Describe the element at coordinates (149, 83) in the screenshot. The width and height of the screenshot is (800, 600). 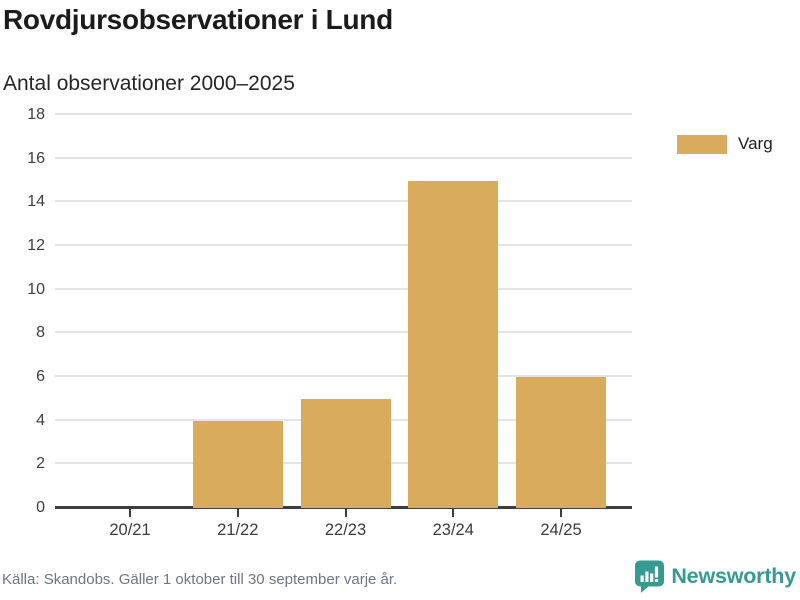
I see `chart-subtitle: Antal observationer 2000–2025` at that location.